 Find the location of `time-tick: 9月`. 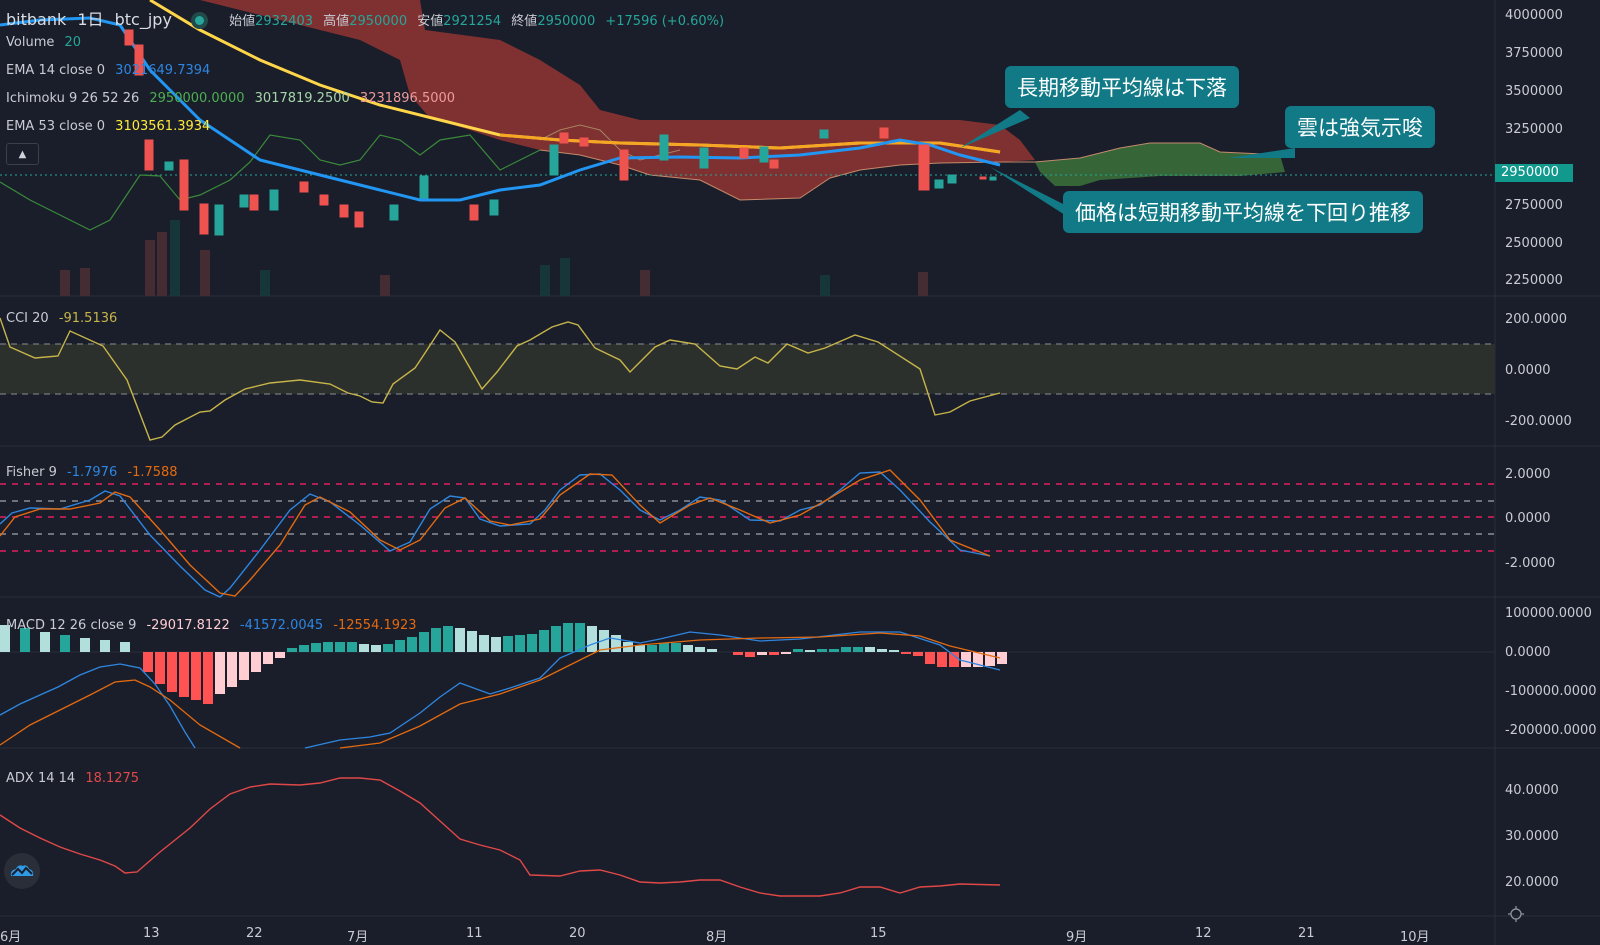

time-tick: 9月 is located at coordinates (1077, 937).